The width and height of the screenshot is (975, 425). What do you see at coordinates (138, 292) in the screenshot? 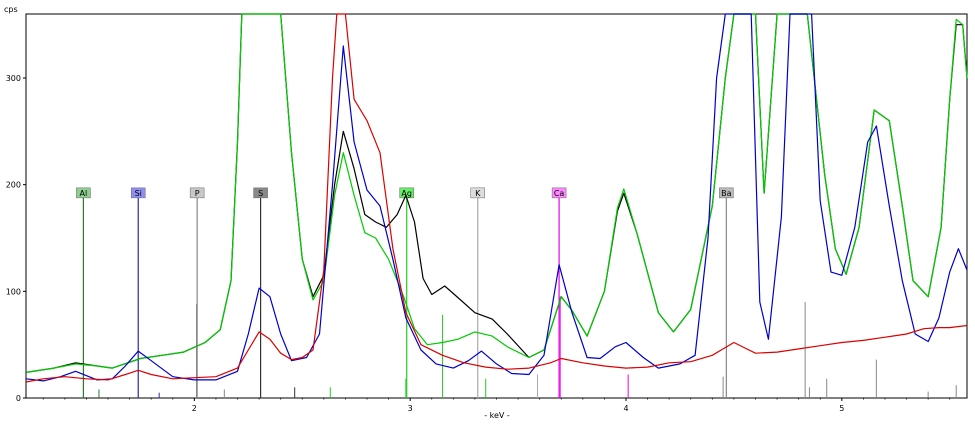
I see `element-marker-si: Si` at bounding box center [138, 292].